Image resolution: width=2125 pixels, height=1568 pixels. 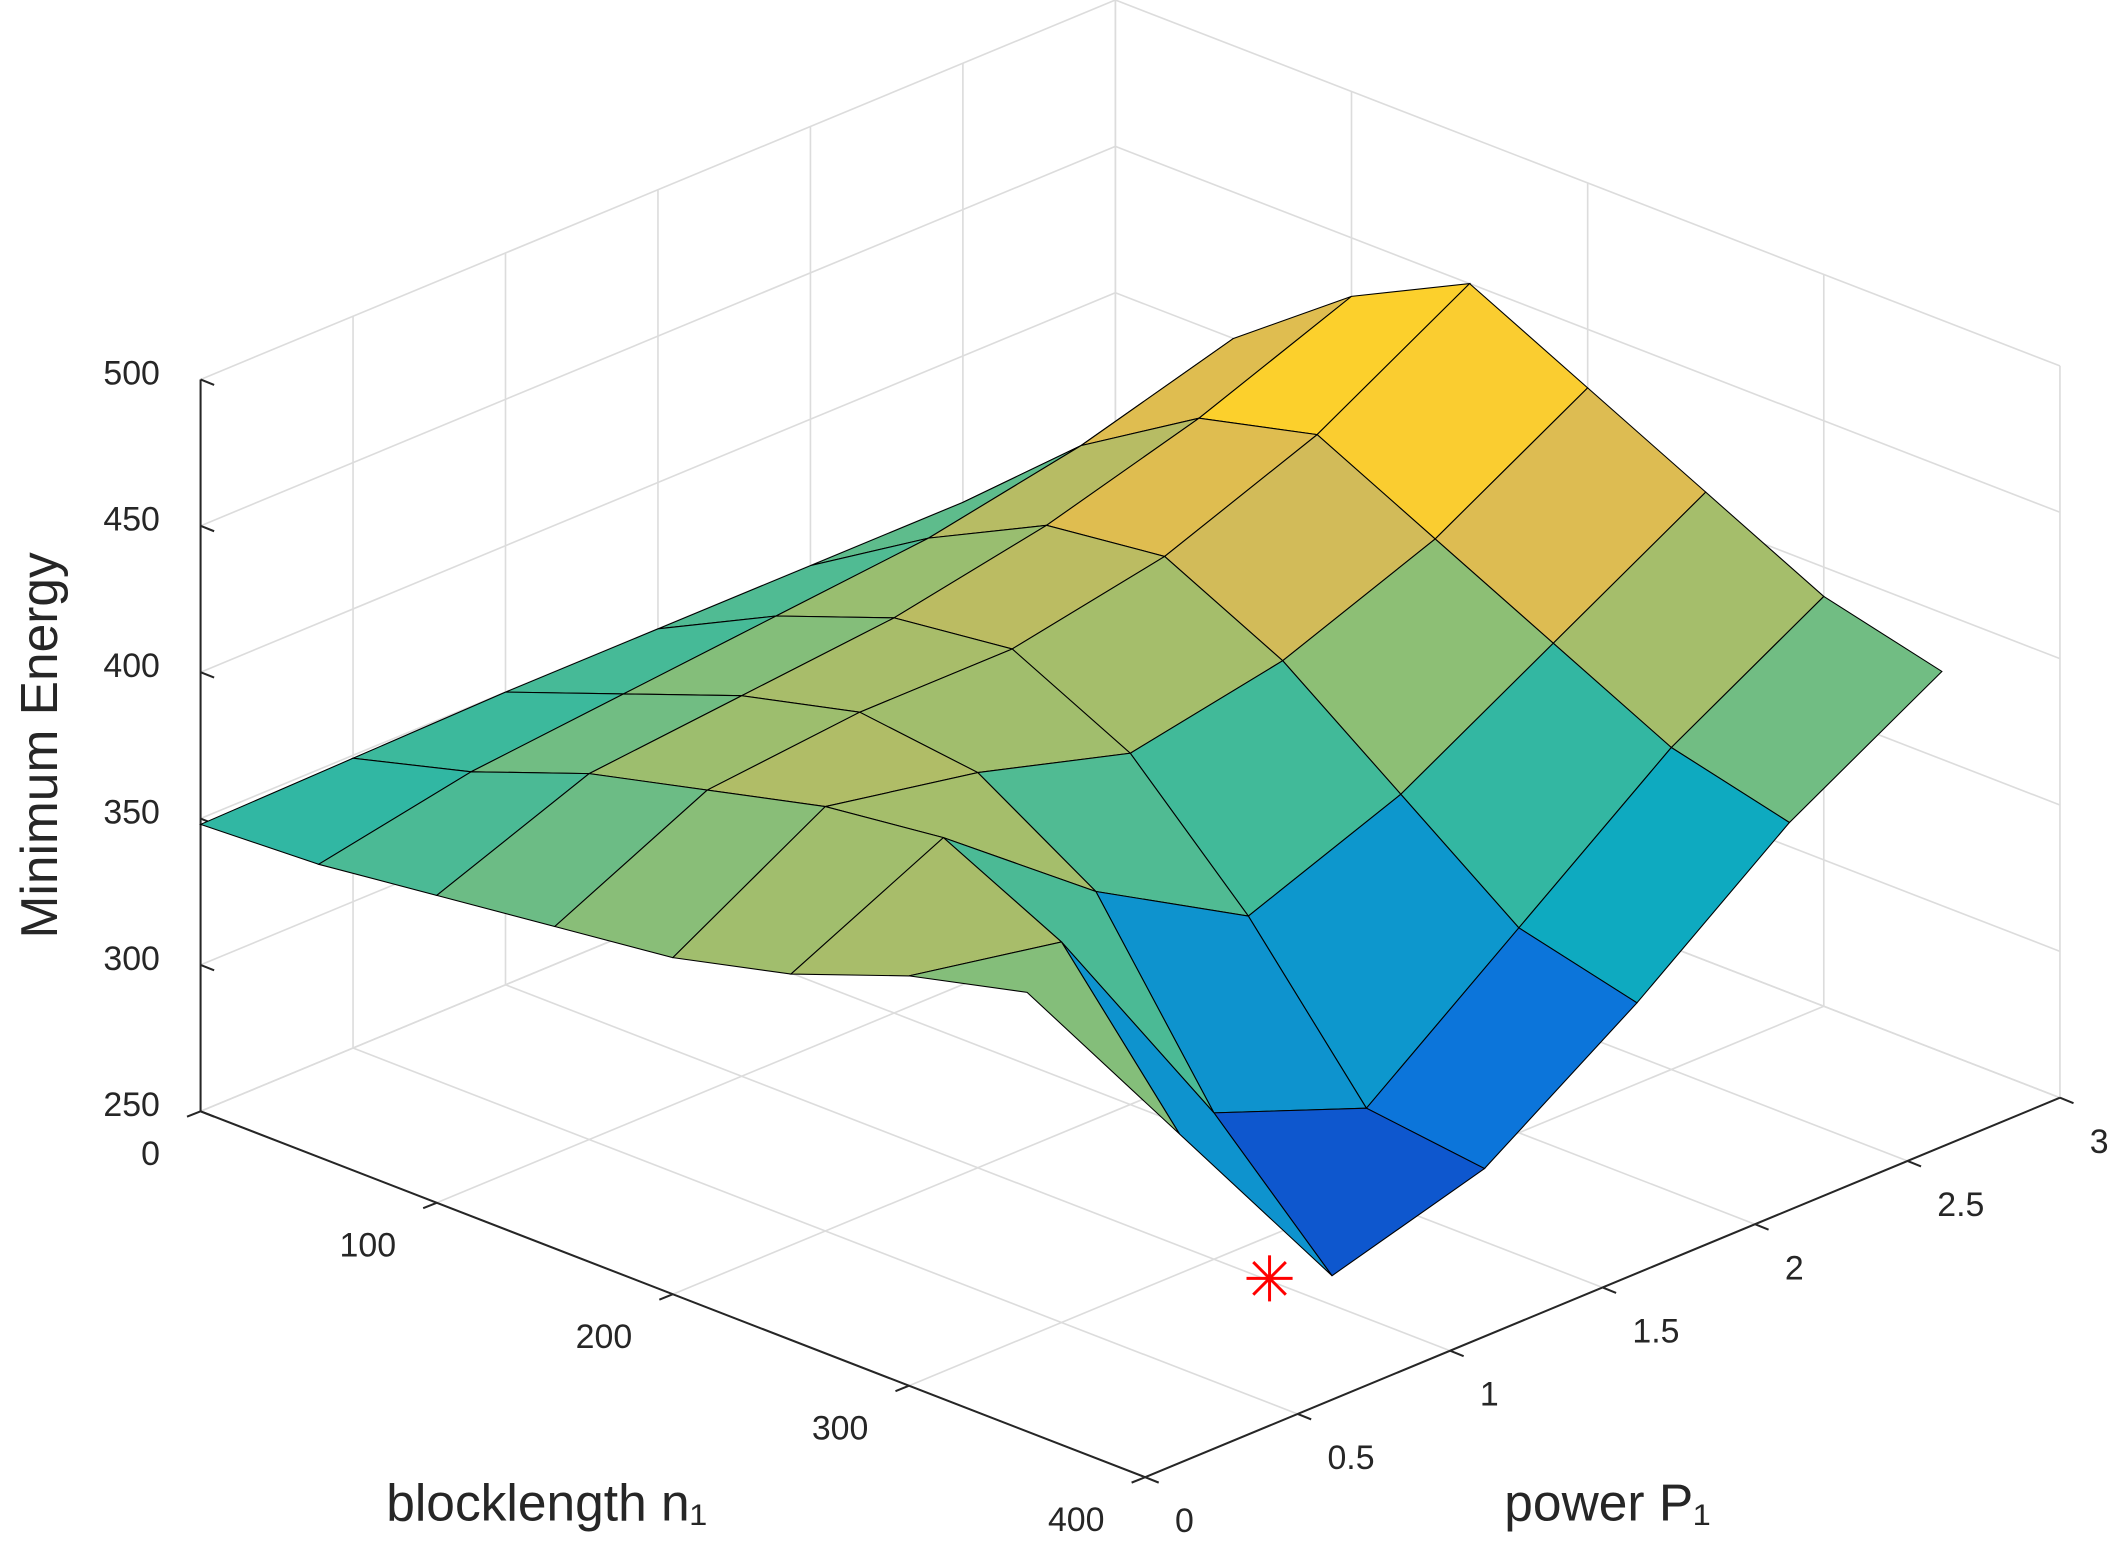 I want to click on marker-stroke, so click(x=1269, y=1278).